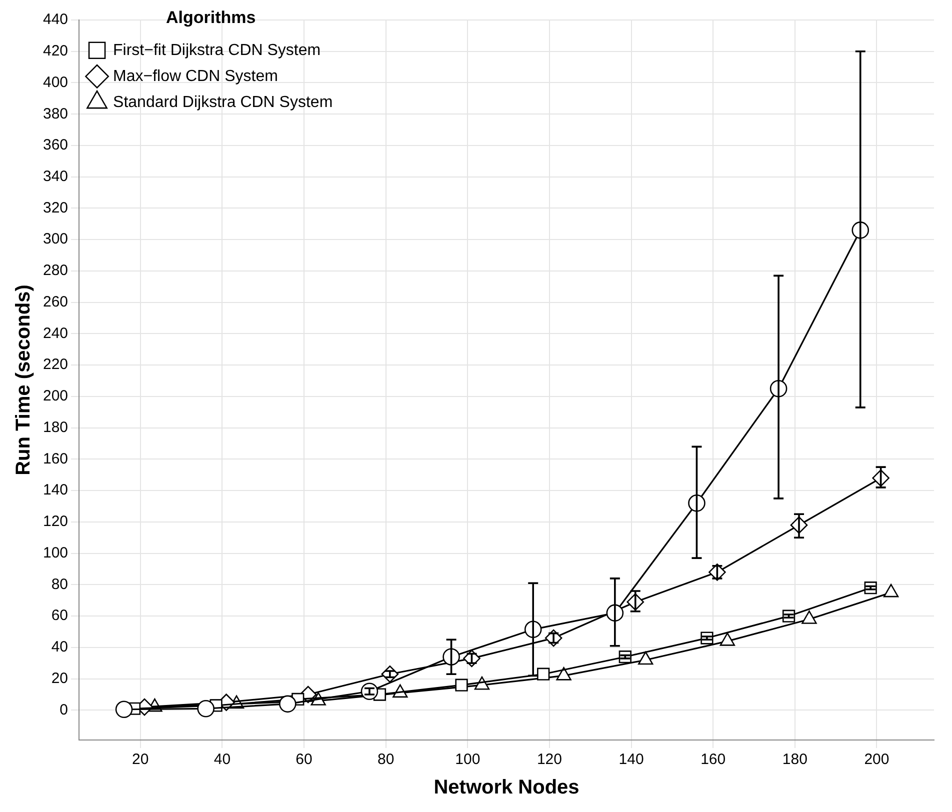  What do you see at coordinates (211, 18) in the screenshot?
I see `legend-title: Algorithms` at bounding box center [211, 18].